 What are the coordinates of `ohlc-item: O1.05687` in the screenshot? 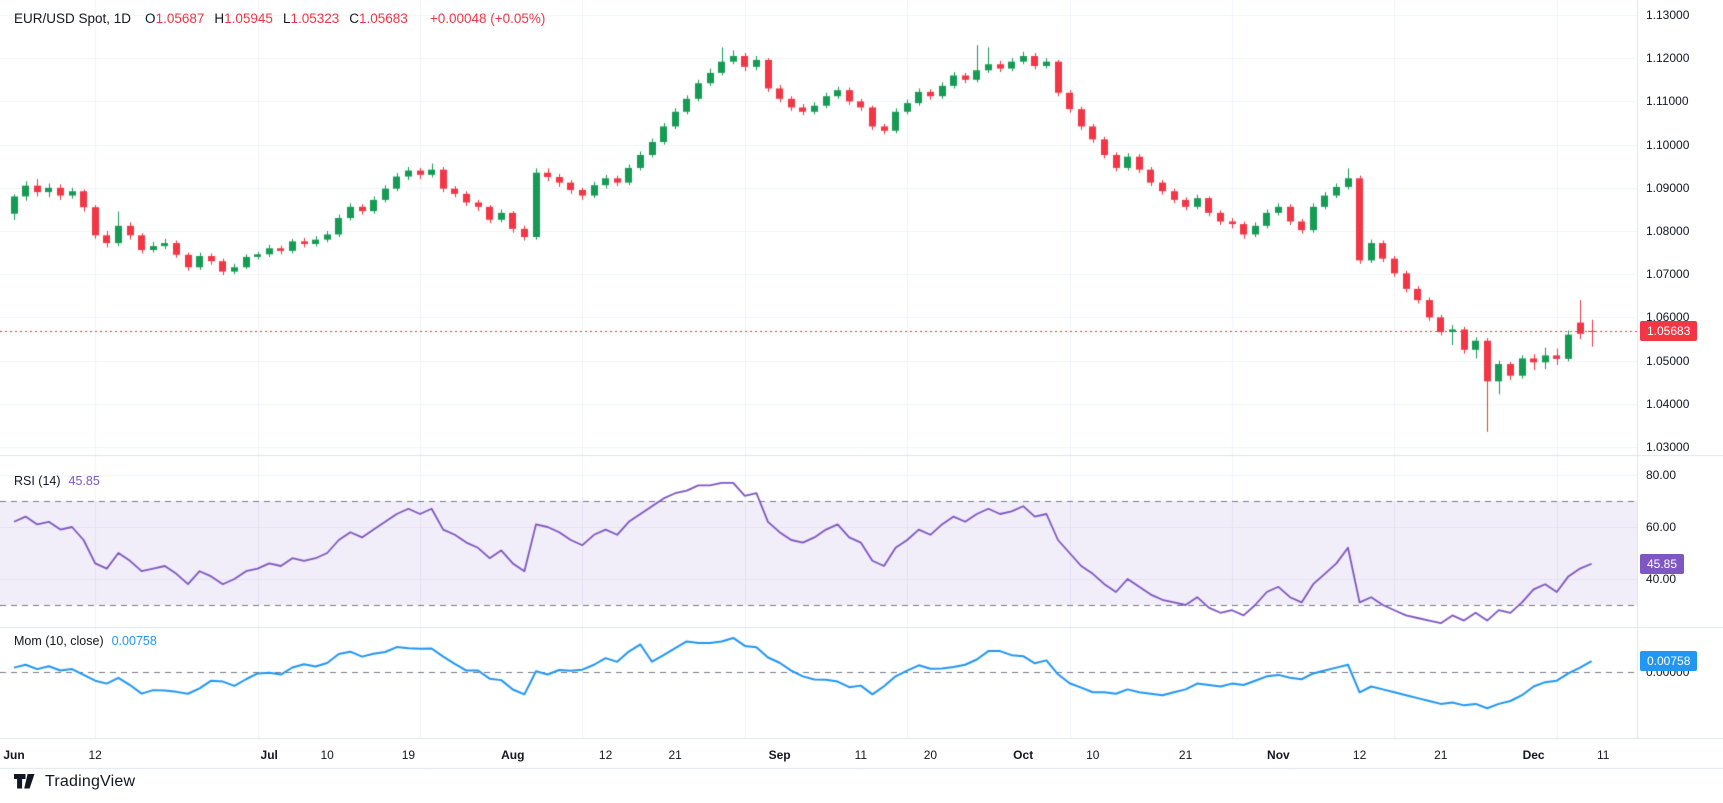 It's located at (175, 18).